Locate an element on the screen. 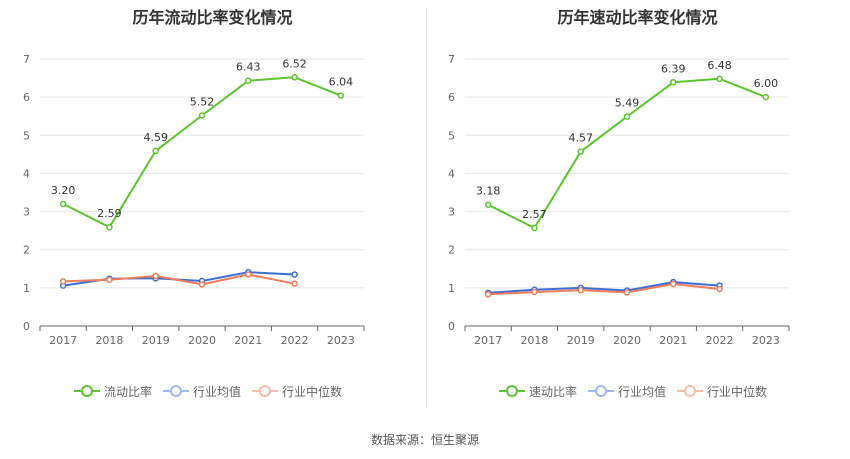 This screenshot has width=850, height=459. chart-legend: 速动比率 行业均值 行业中位数 is located at coordinates (637, 391).